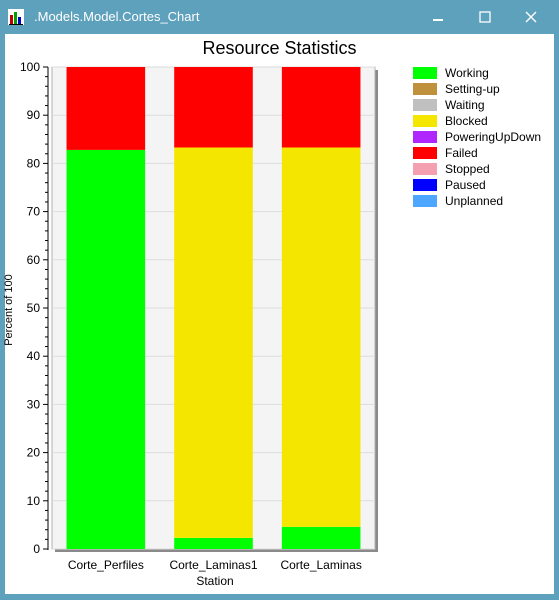  Describe the element at coordinates (16, 17) in the screenshot. I see `bar-chart-icon` at that location.